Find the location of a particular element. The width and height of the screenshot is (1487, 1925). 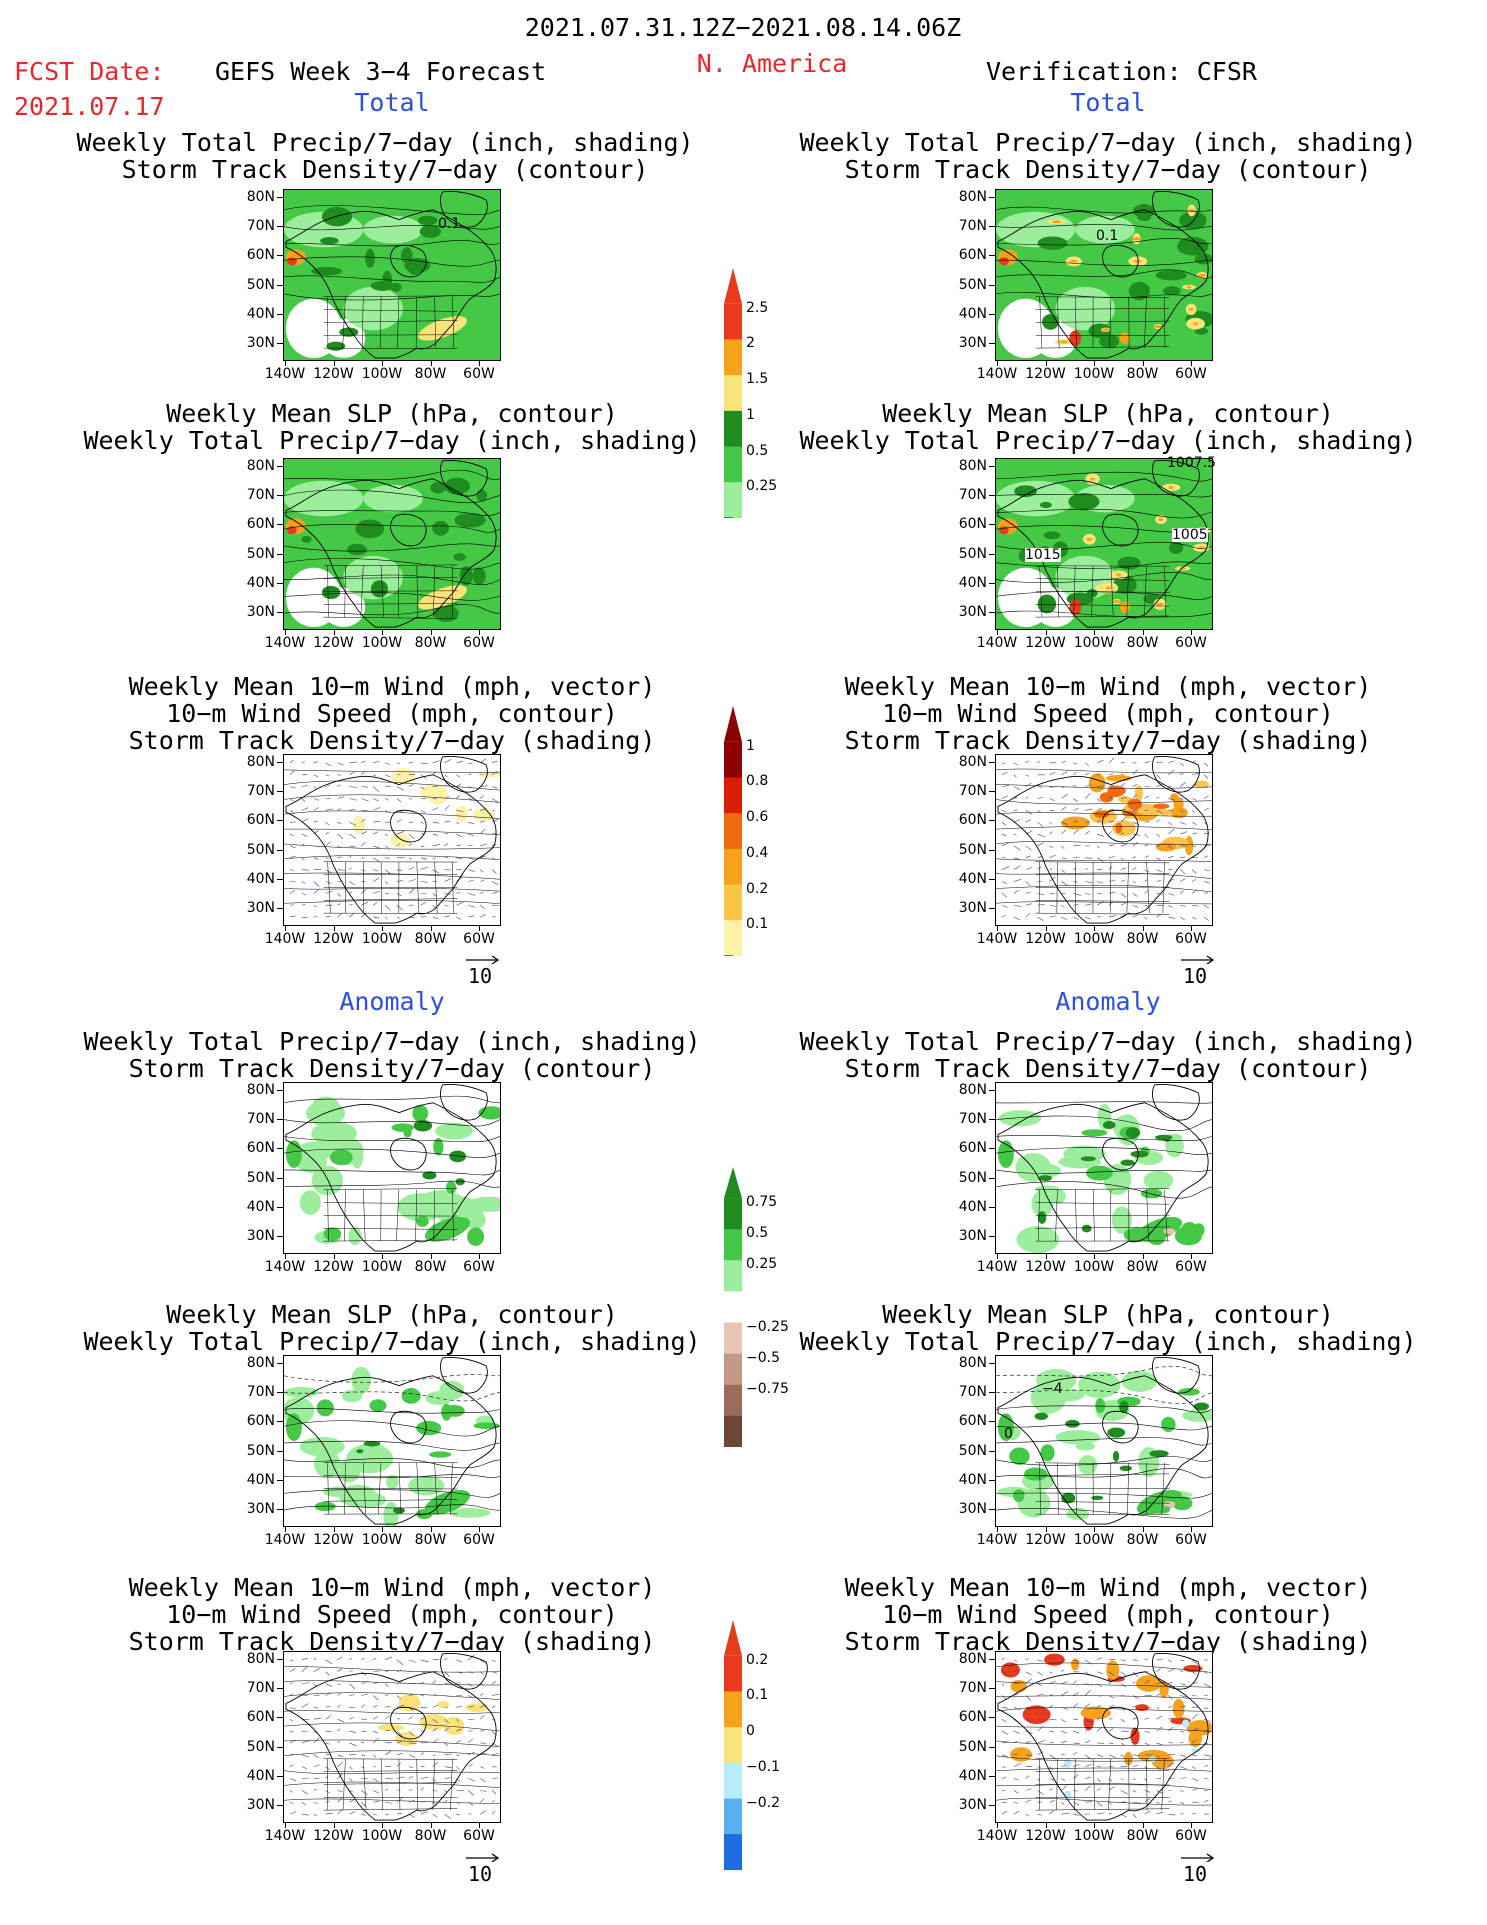

colorbar-tick-label: 1 is located at coordinates (750, 414).